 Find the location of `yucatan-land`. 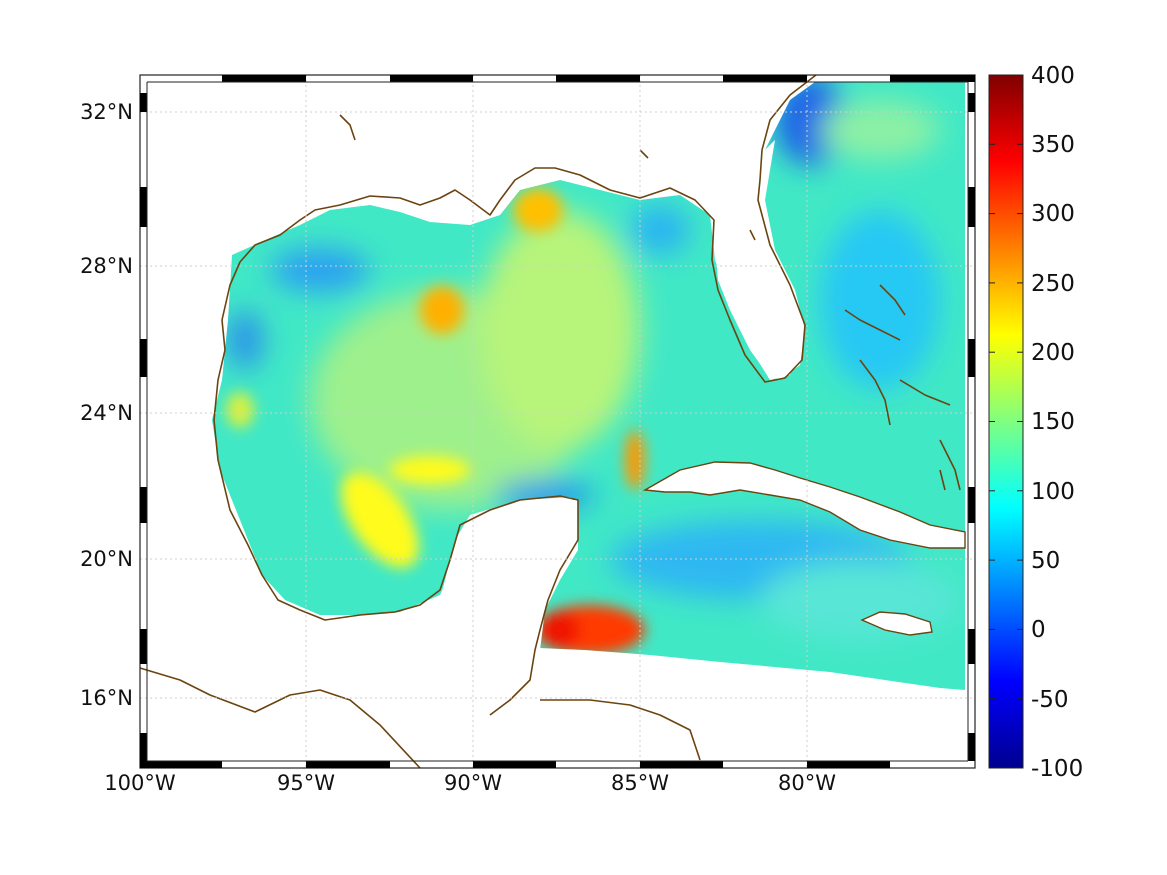

yucatan-land is located at coordinates (509, 608).